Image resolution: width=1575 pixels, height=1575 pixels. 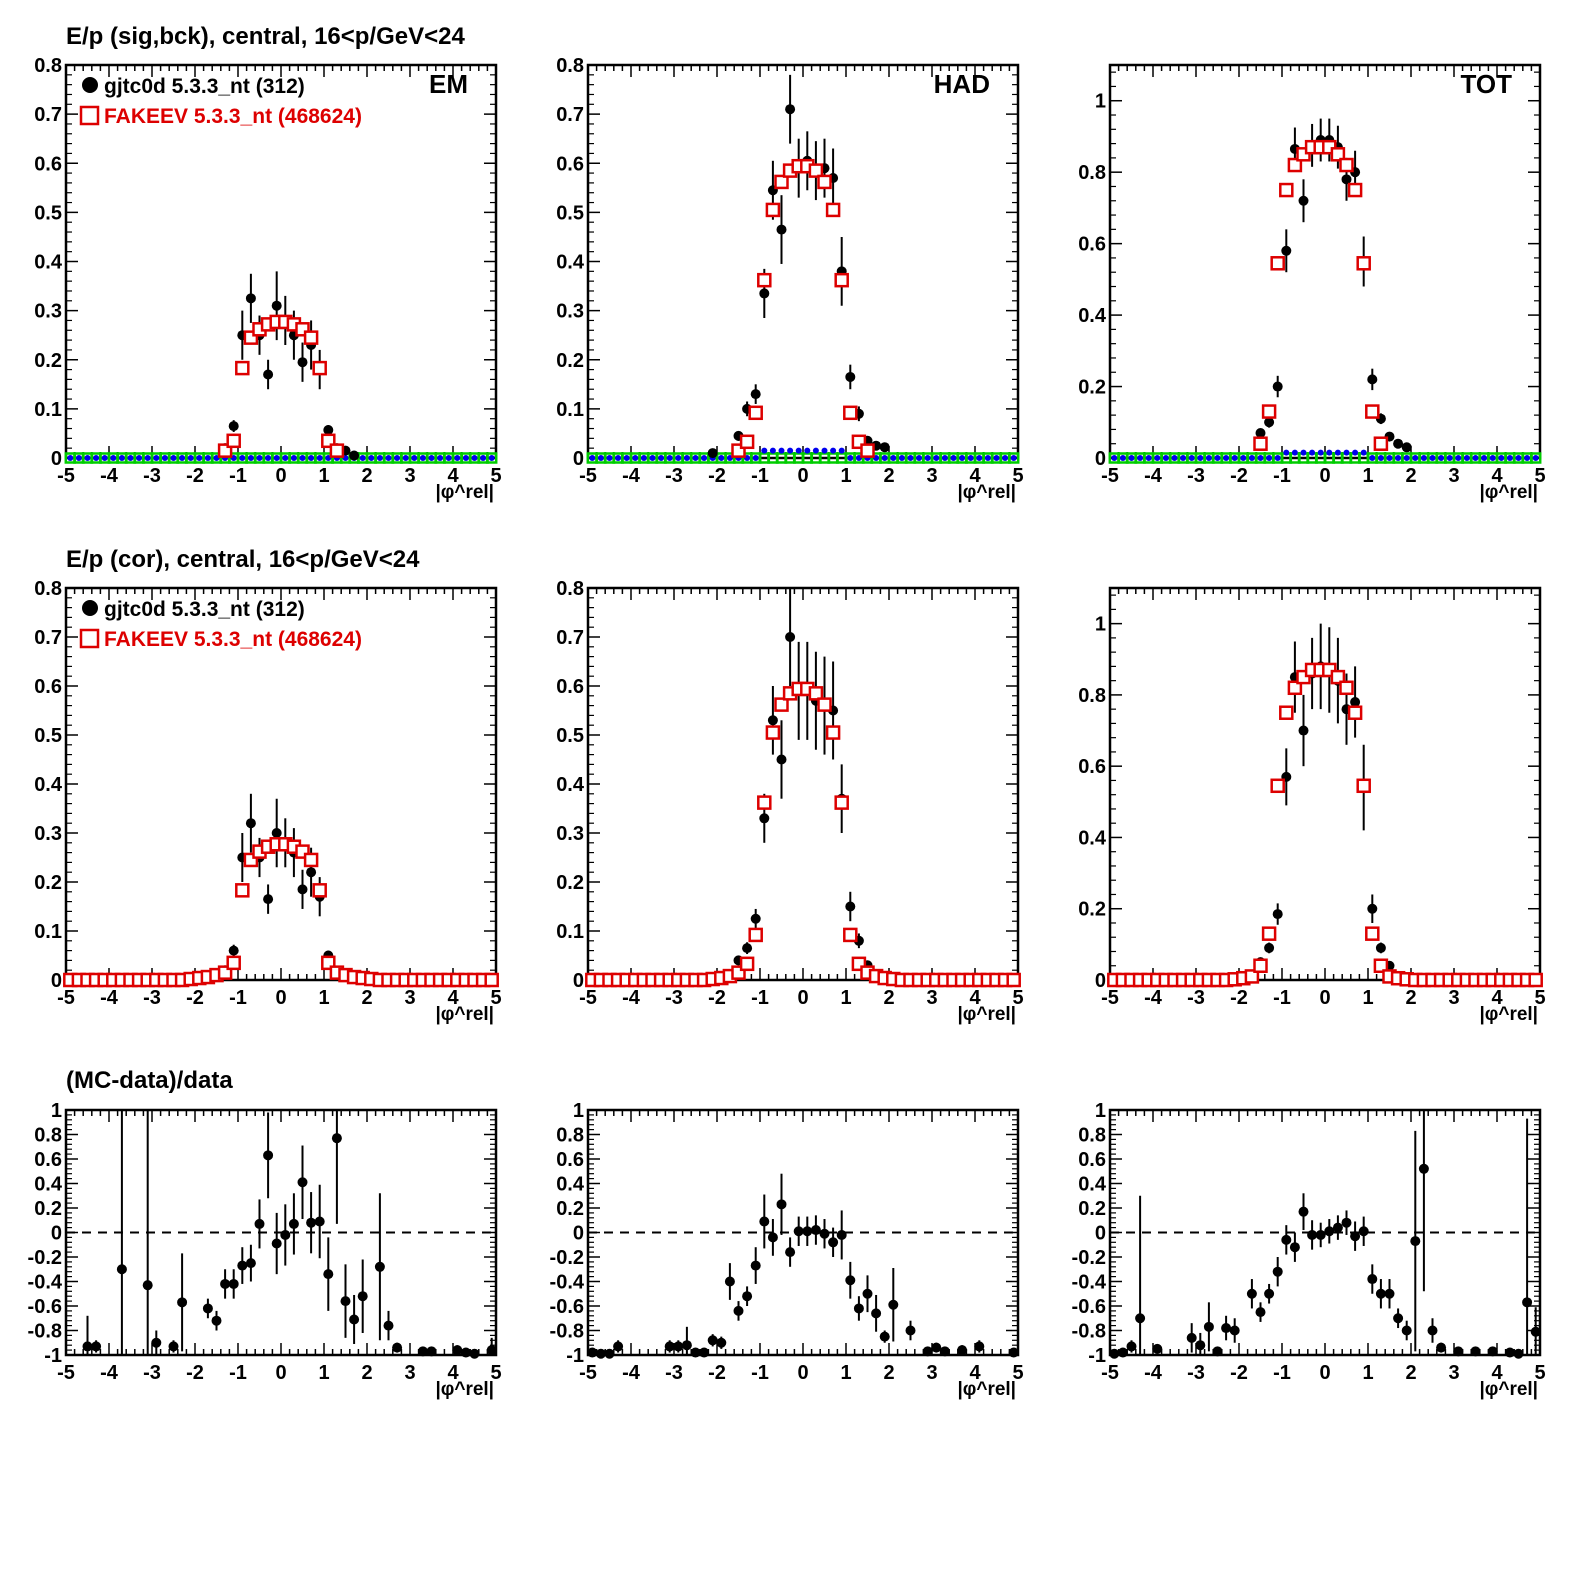 I want to click on y-tick-label: 0.4, so click(x=570, y=1185).